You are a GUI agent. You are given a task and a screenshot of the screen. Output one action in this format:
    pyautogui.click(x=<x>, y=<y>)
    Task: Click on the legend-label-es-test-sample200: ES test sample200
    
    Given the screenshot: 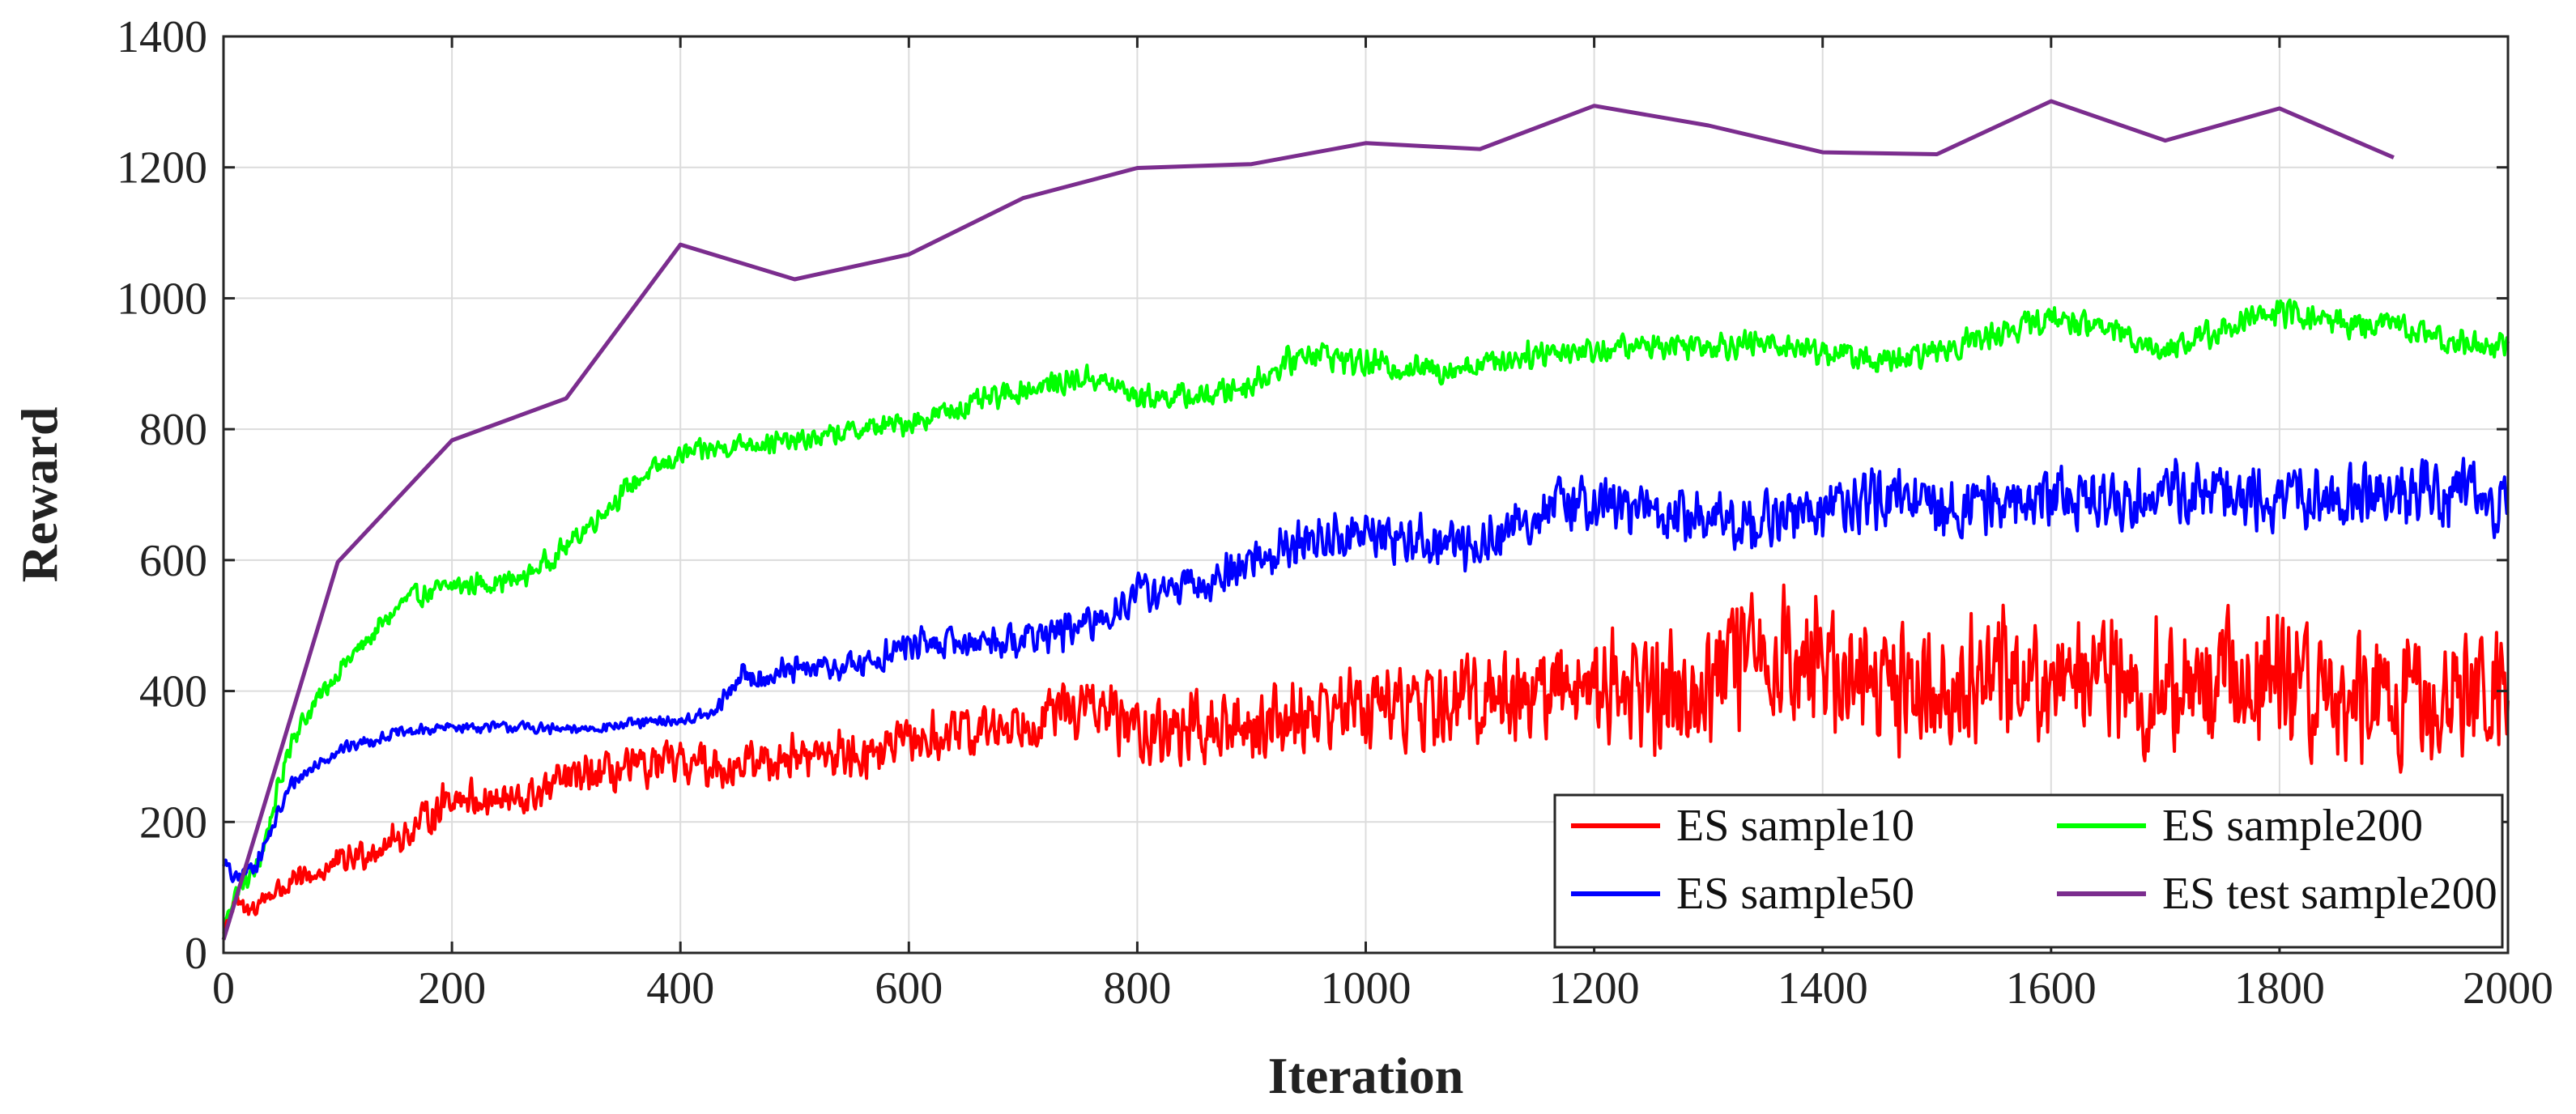 What is the action you would take?
    pyautogui.click(x=2329, y=894)
    